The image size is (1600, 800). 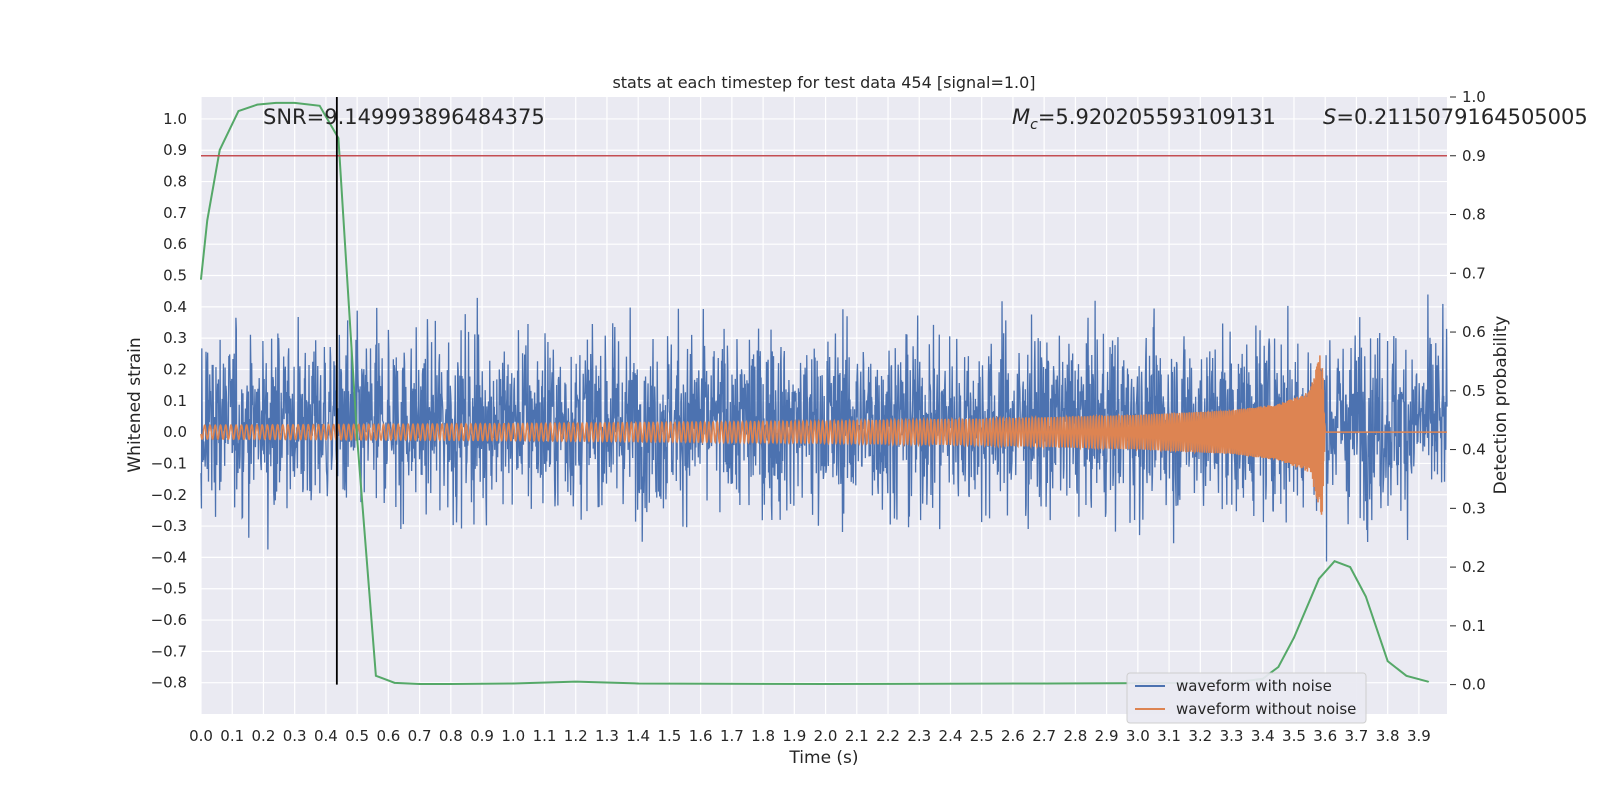 I want to click on y-tick-label-17: −0.7, so click(x=169, y=651).